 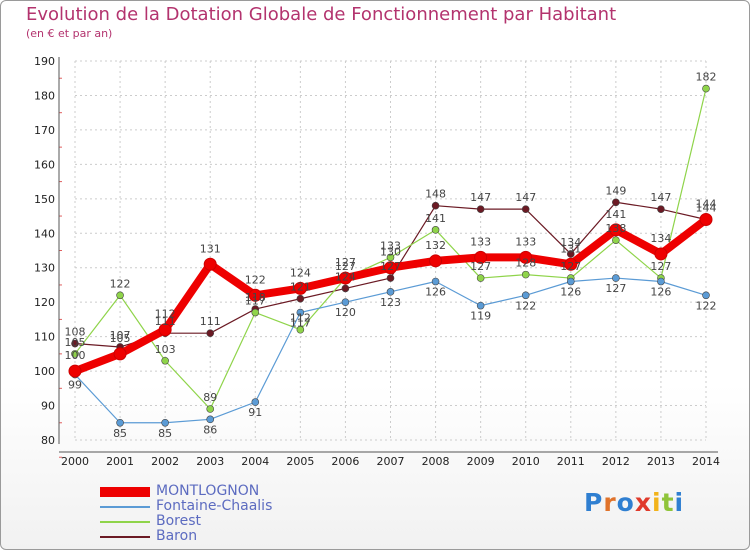 I want to click on legend-item-fontaine-chaalis: Fontaine-Chaalis, so click(x=186, y=506).